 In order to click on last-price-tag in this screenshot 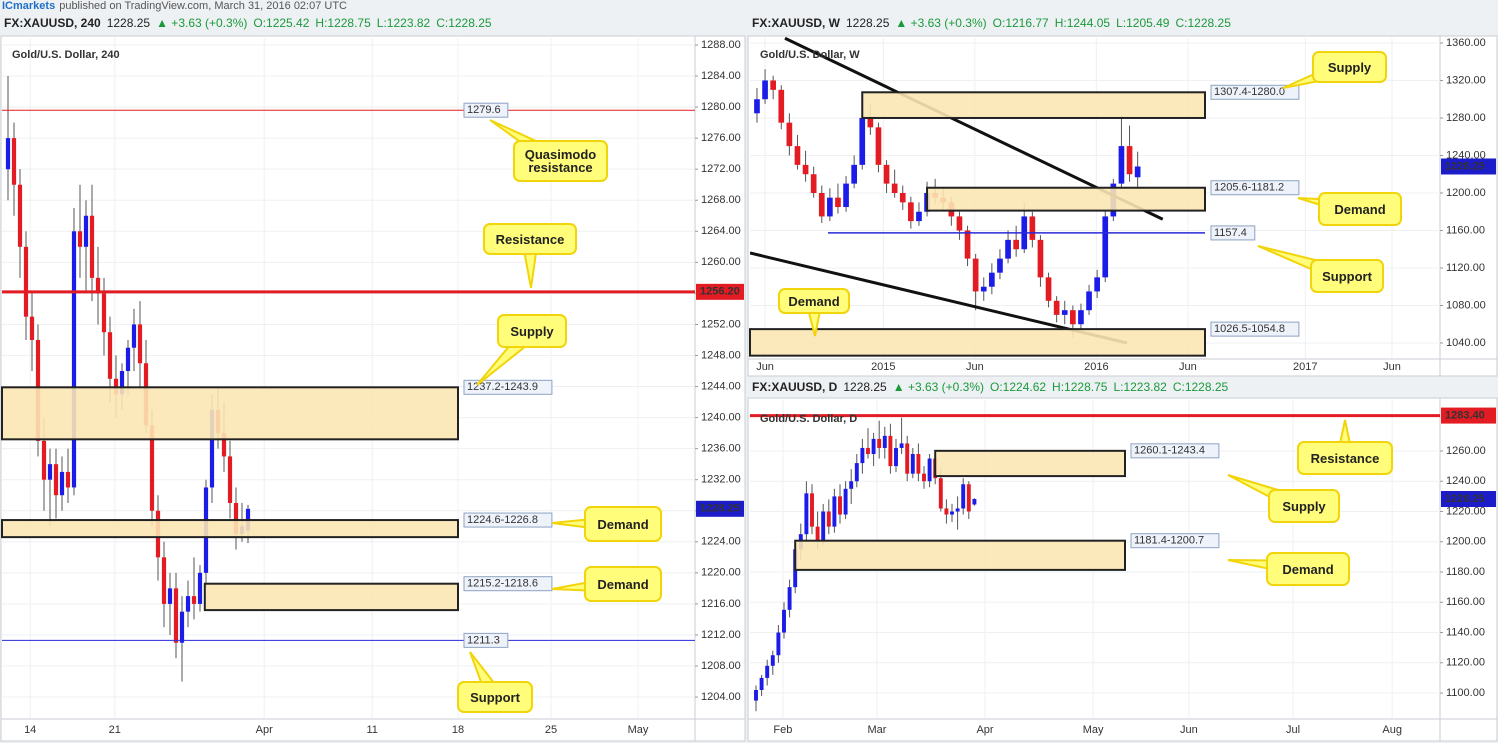, I will do `click(1468, 166)`.